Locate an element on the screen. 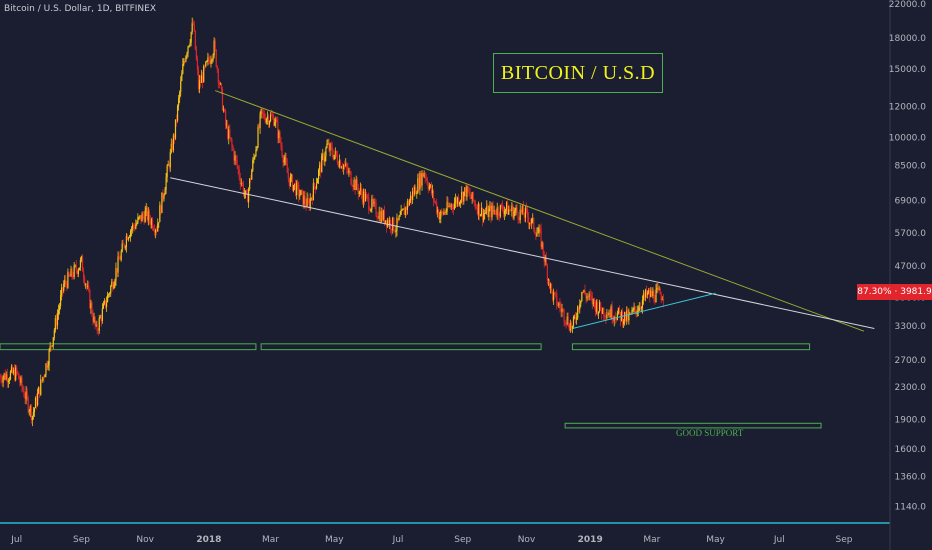 The width and height of the screenshot is (932, 550). x-tick-label: Sep is located at coordinates (844, 540).